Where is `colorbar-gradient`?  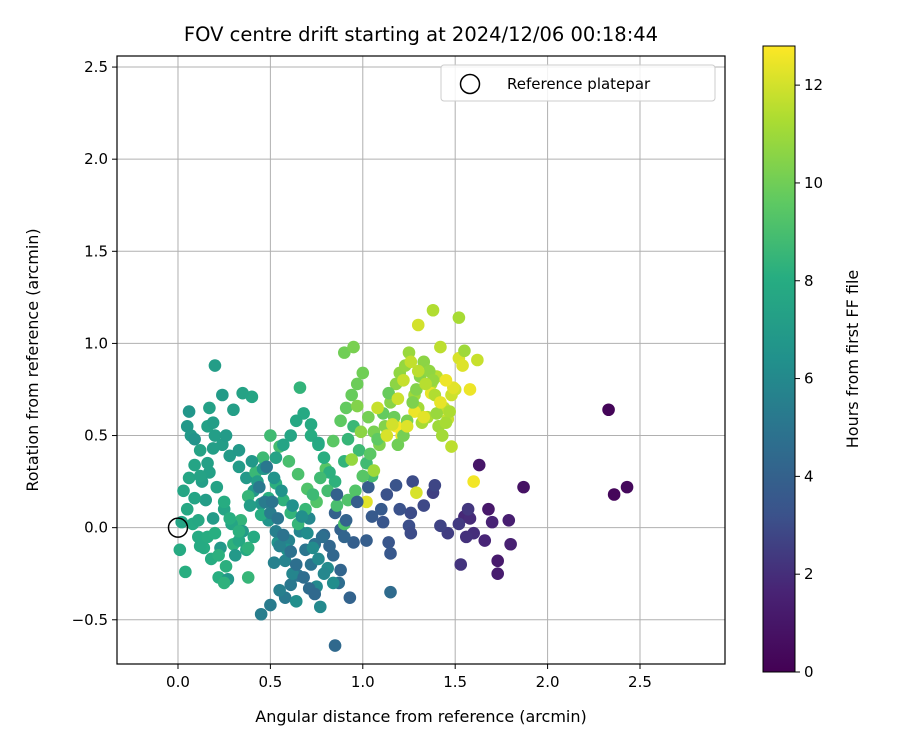 colorbar-gradient is located at coordinates (779, 359).